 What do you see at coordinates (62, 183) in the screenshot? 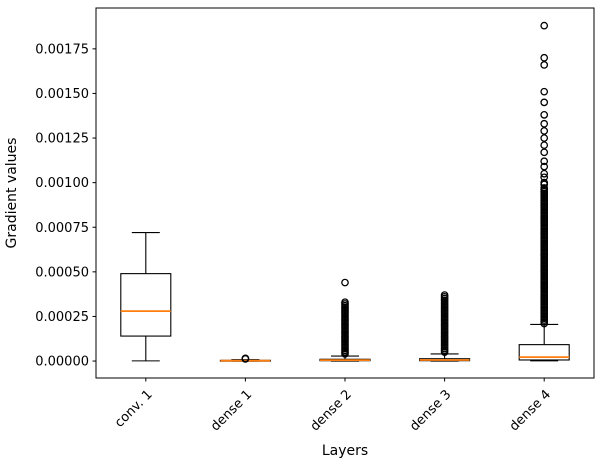
I see `y-tick-label: 0.00100` at bounding box center [62, 183].